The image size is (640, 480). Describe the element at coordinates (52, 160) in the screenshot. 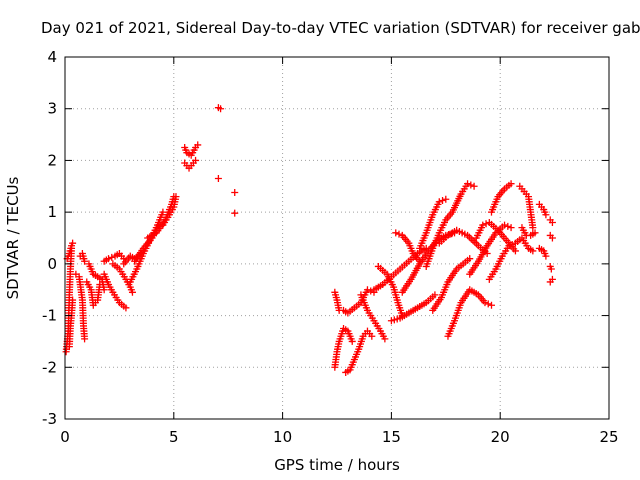

I see `y-tick-label: 2` at that location.